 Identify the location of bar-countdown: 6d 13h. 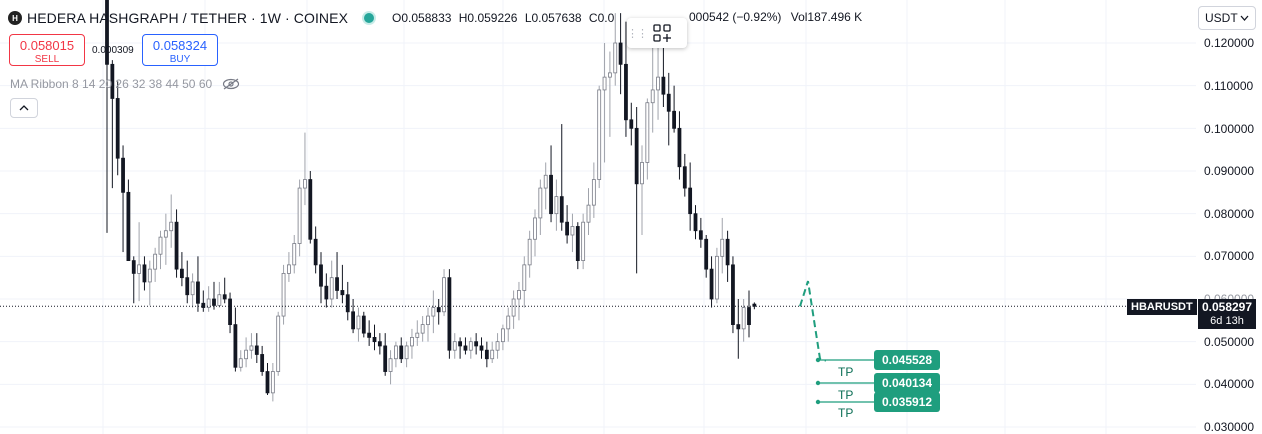
(1227, 321).